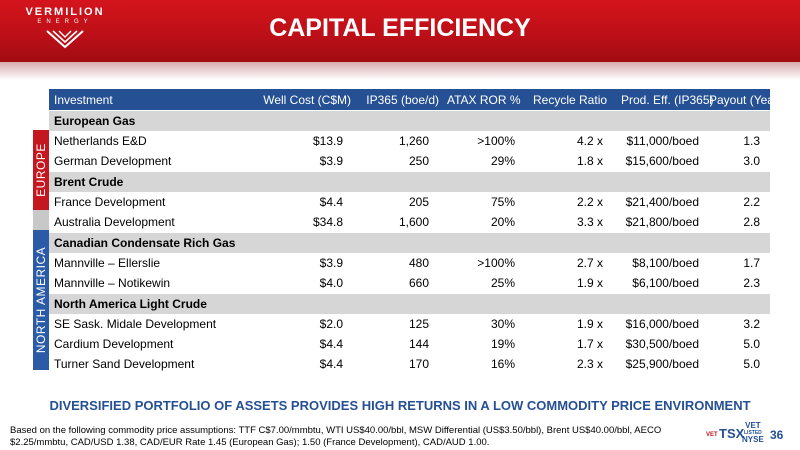 This screenshot has height=450, width=800. I want to click on table-cell: $4.0, so click(331, 283).